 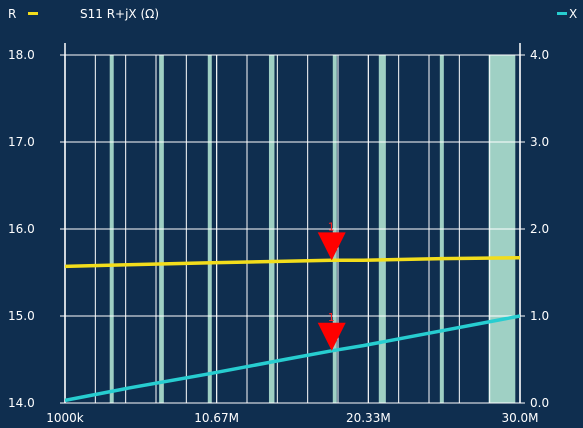 What do you see at coordinates (119, 14) in the screenshot?
I see `chart-title: S11 R+jX (Ω)` at bounding box center [119, 14].